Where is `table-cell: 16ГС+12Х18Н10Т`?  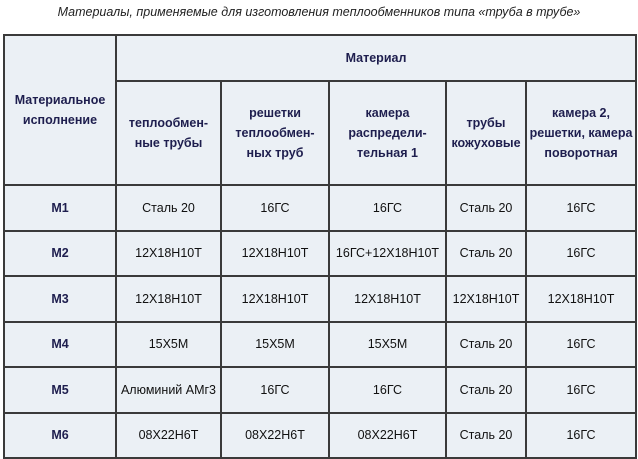 table-cell: 16ГС+12Х18Н10Т is located at coordinates (387, 253).